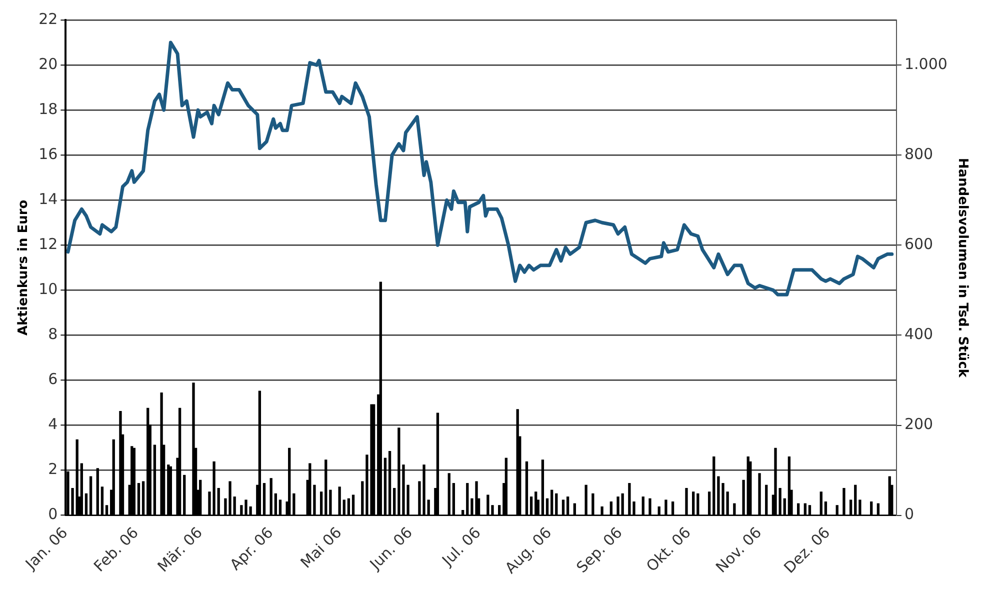 Image resolution: width=986 pixels, height=593 pixels. I want to click on y-tick-label: 14, so click(48, 199).